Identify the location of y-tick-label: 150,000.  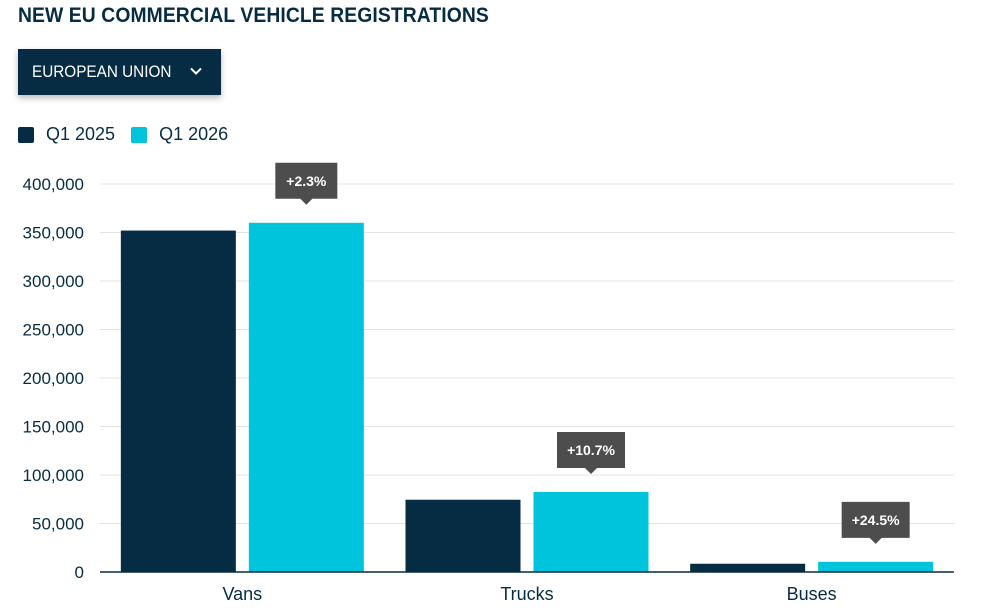
(53, 427).